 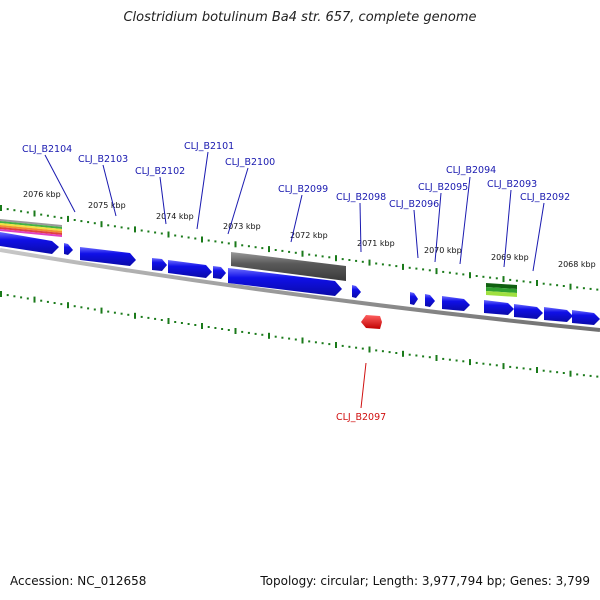 I want to click on gene-label-clj-b2101: CLJ_B2101, so click(x=209, y=146).